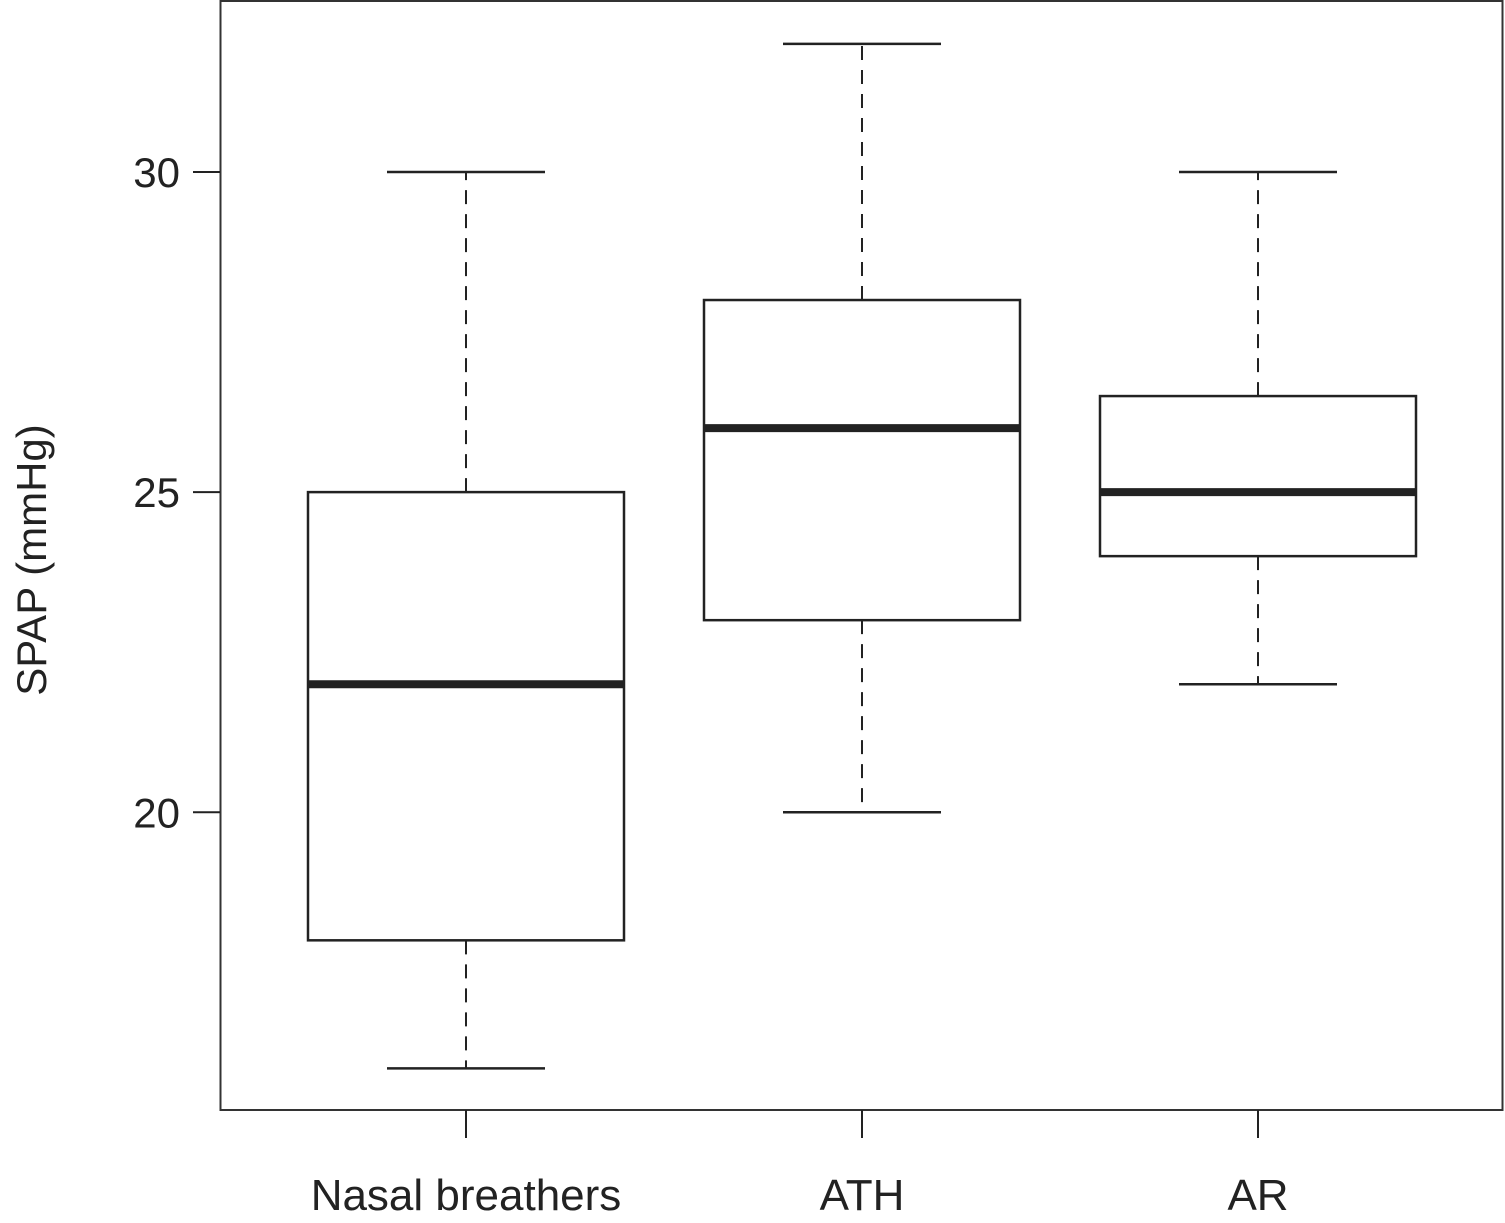 This screenshot has width=1505, height=1223. What do you see at coordinates (466, 1195) in the screenshot?
I see `x-tick-label: Nasal breathers` at bounding box center [466, 1195].